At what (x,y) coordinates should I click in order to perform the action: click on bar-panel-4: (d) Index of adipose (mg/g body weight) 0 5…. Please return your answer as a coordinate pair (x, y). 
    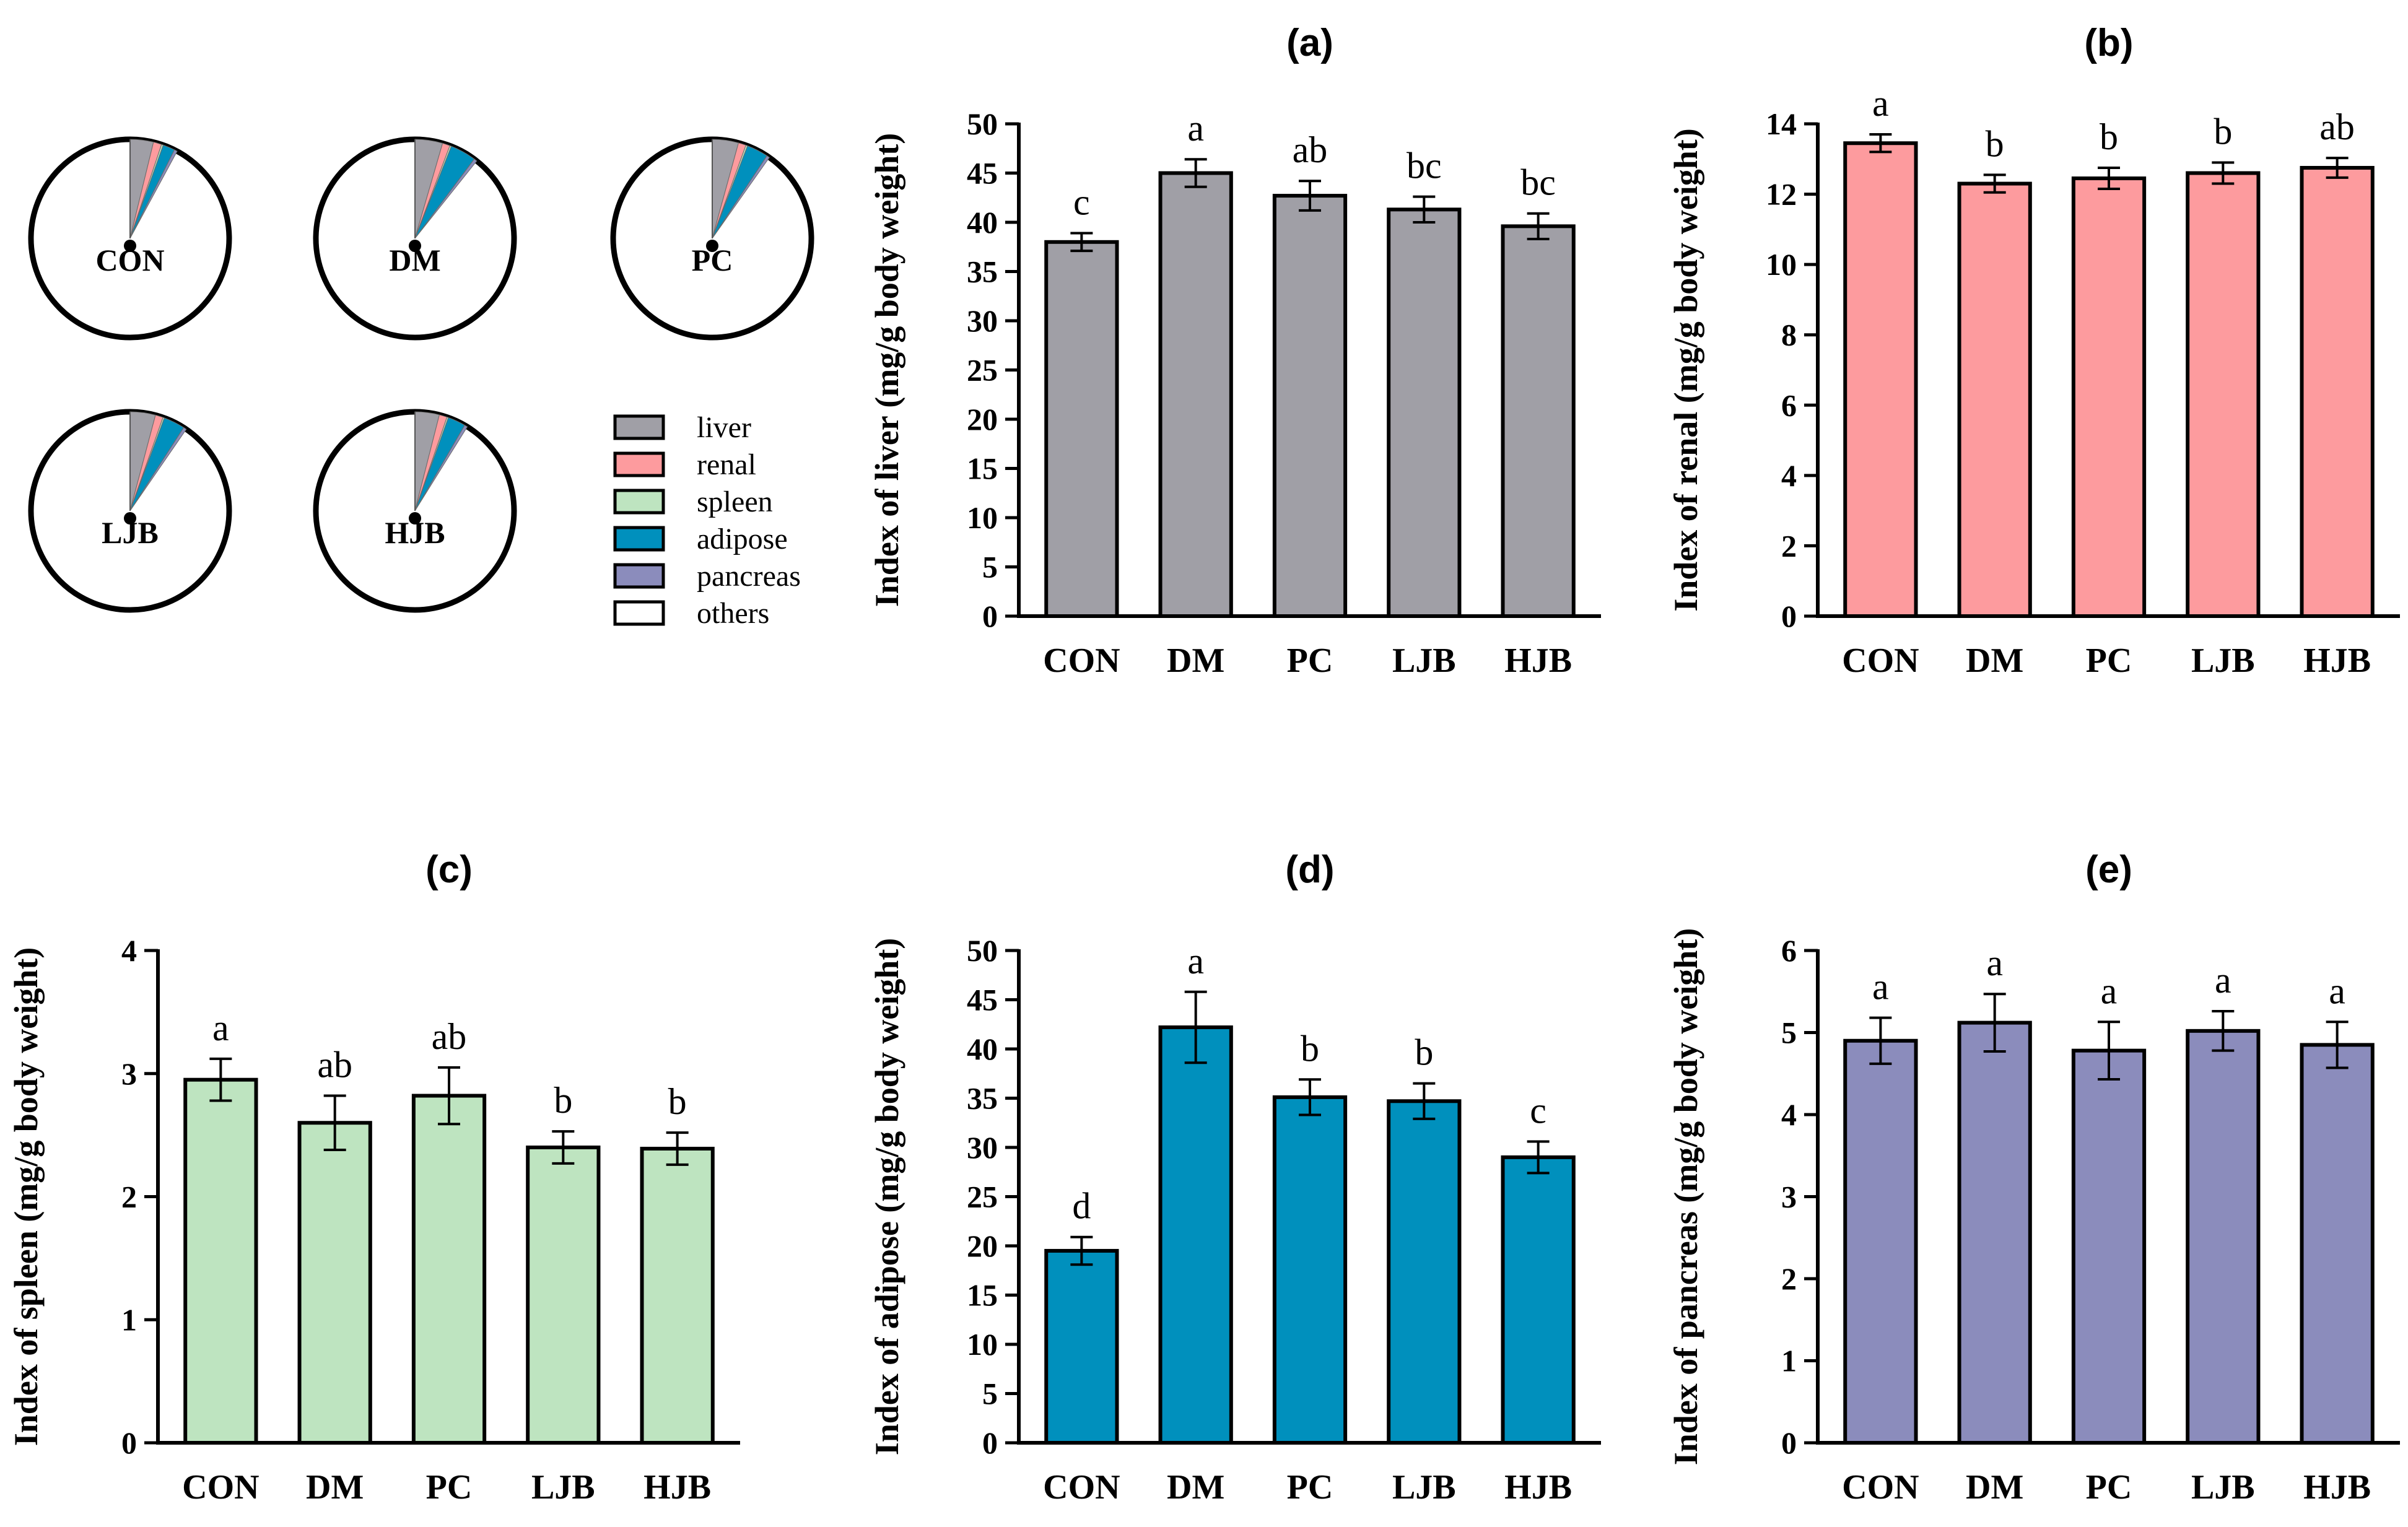
    Looking at the image, I should click on (1234, 1177).